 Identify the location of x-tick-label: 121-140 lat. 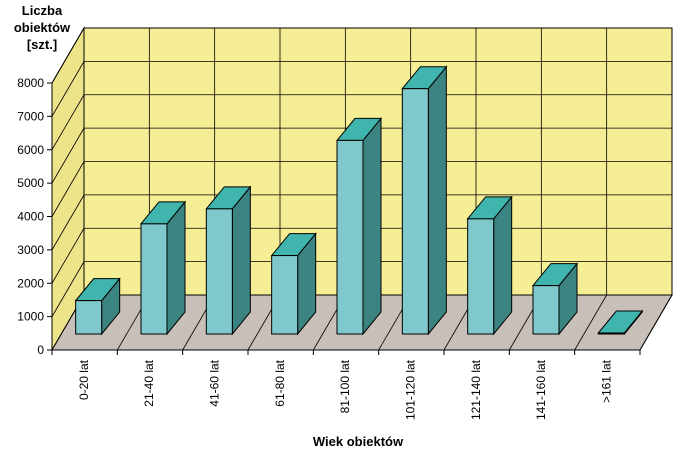
(476, 389).